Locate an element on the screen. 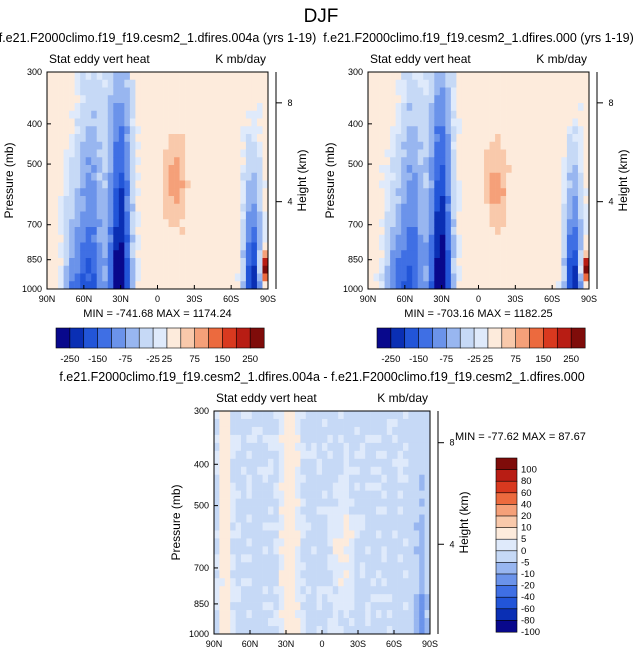  colorbar-label: 0 is located at coordinates (523, 551).